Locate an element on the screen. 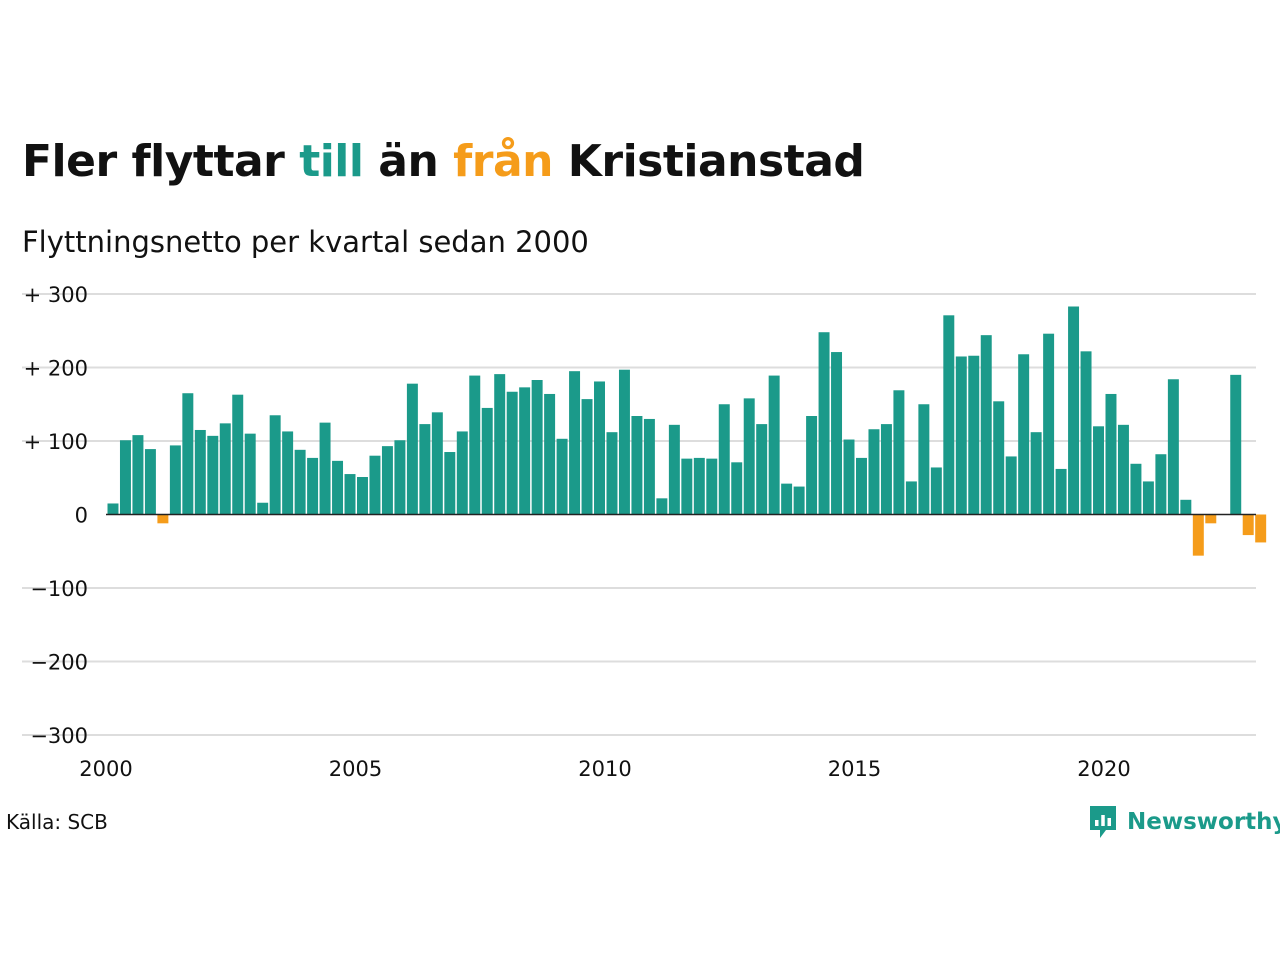  x-tick-label: 2020 is located at coordinates (1103, 769).